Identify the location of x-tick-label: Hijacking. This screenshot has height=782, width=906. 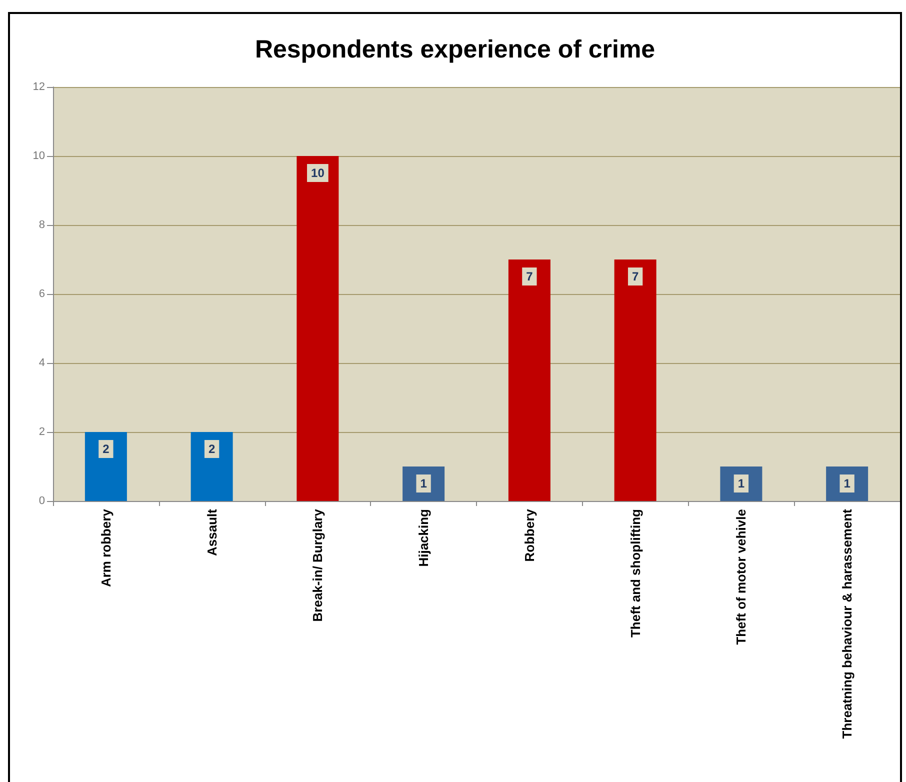
(424, 537).